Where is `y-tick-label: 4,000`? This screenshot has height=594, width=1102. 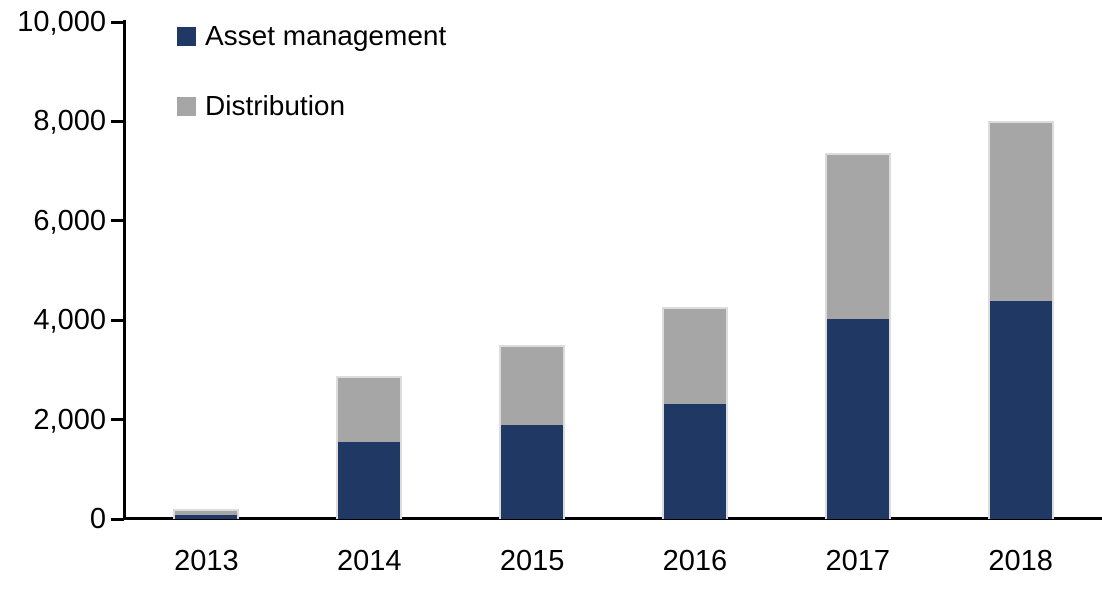
y-tick-label: 4,000 is located at coordinates (69, 320).